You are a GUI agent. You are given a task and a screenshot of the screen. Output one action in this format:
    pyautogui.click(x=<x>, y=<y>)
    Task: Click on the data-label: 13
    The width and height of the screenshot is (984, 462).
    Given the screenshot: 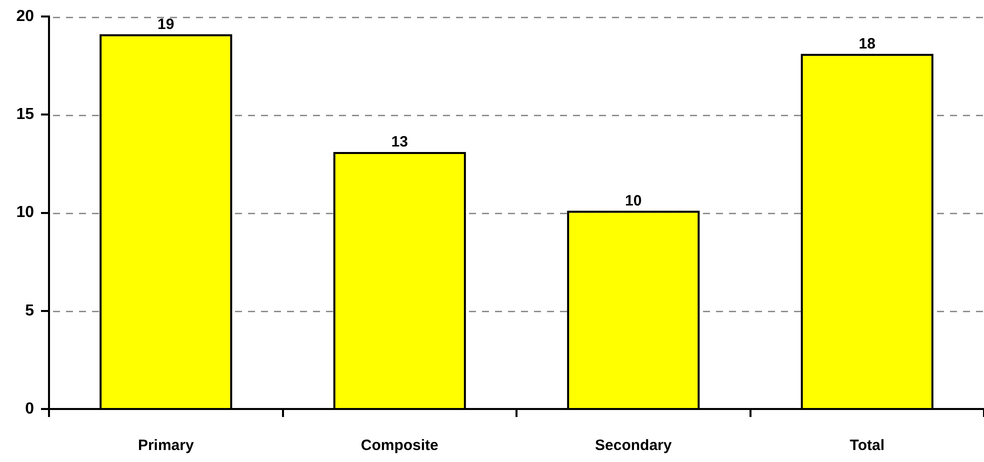 What is the action you would take?
    pyautogui.click(x=399, y=142)
    